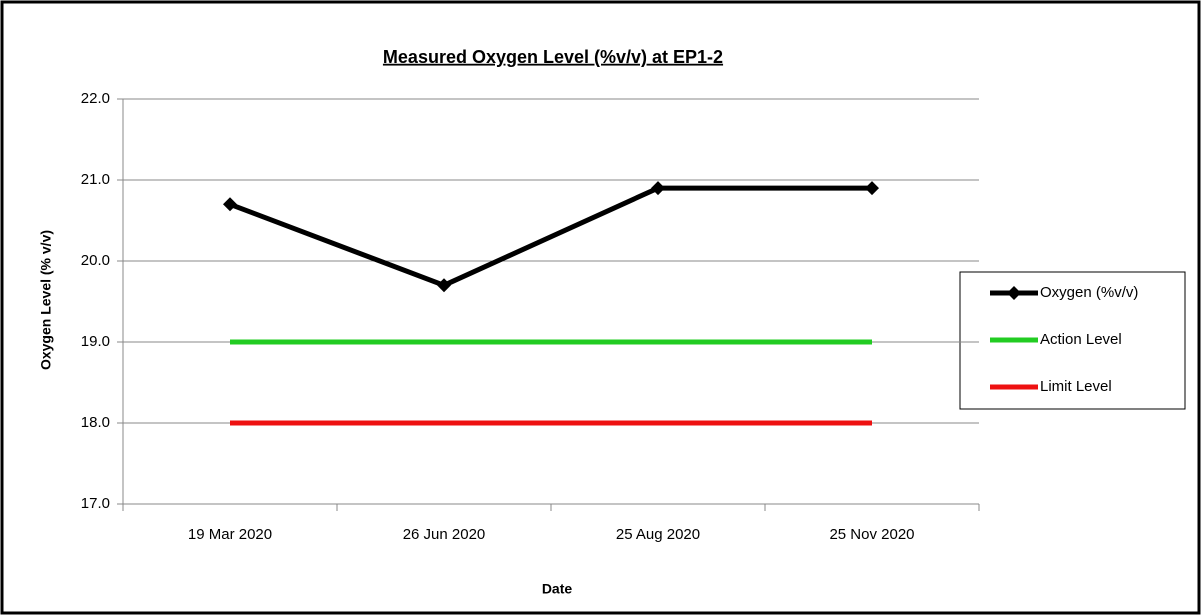  I want to click on y-tick-label: 22.0, so click(95, 98).